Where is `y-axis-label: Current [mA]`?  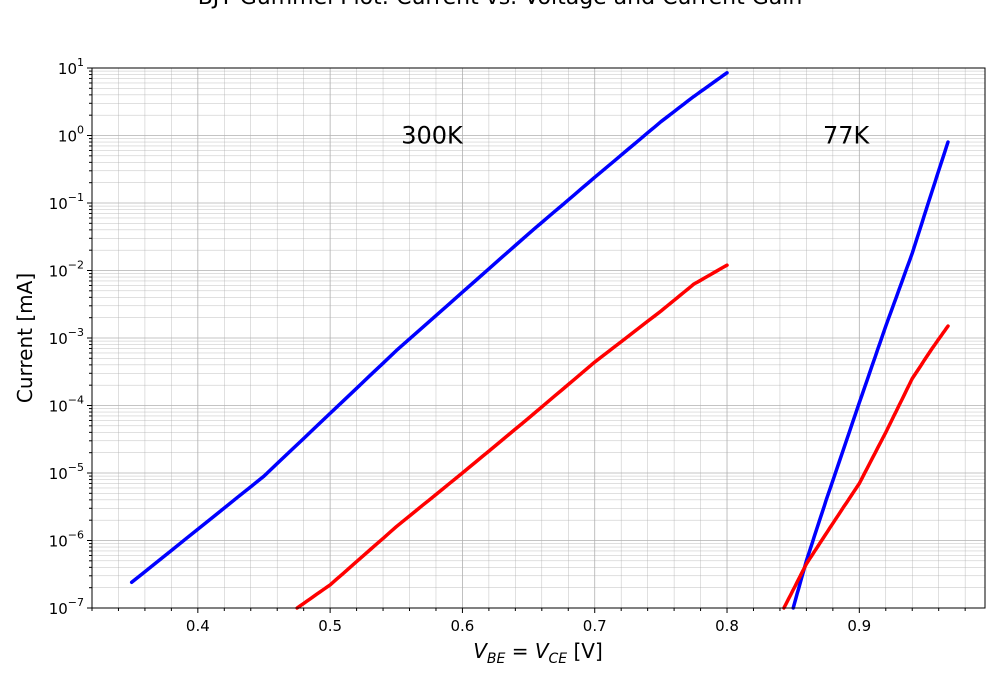
y-axis-label: Current [mA] is located at coordinates (25, 338).